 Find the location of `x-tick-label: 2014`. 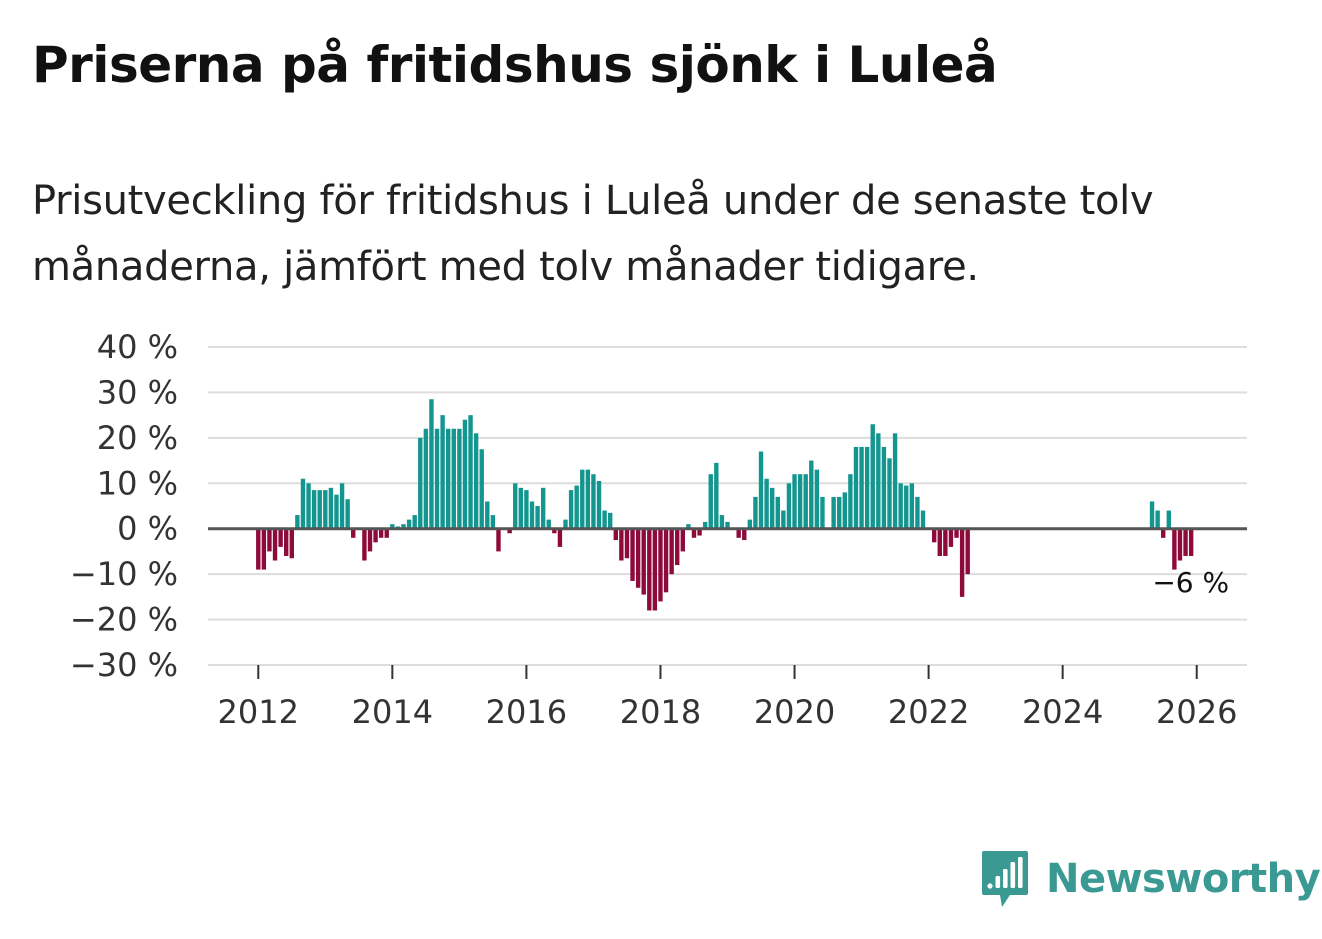

x-tick-label: 2014 is located at coordinates (392, 712).